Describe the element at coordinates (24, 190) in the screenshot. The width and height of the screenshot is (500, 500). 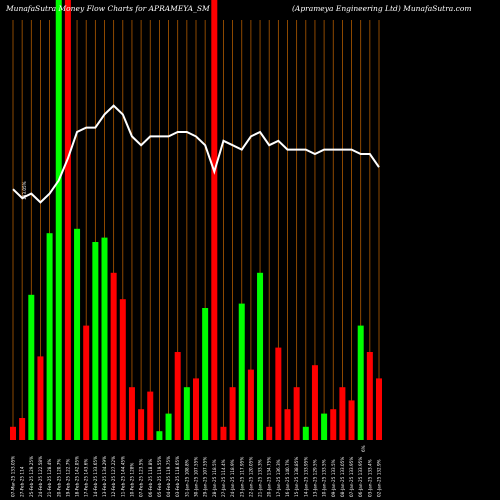
I see `side-label-left: 133.05%` at that location.